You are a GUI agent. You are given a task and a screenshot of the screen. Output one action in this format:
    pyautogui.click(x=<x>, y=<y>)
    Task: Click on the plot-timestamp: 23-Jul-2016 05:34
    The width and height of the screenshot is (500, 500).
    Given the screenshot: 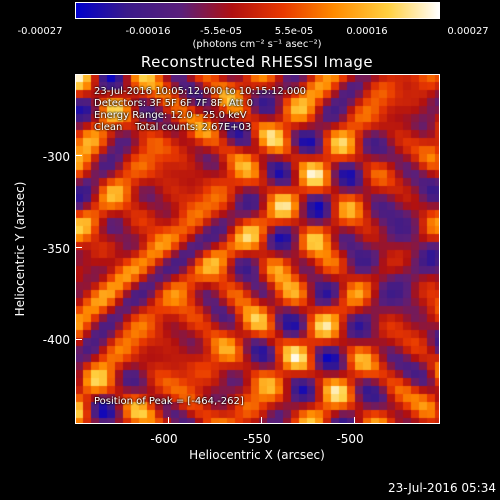 What is the action you would take?
    pyautogui.click(x=441, y=488)
    